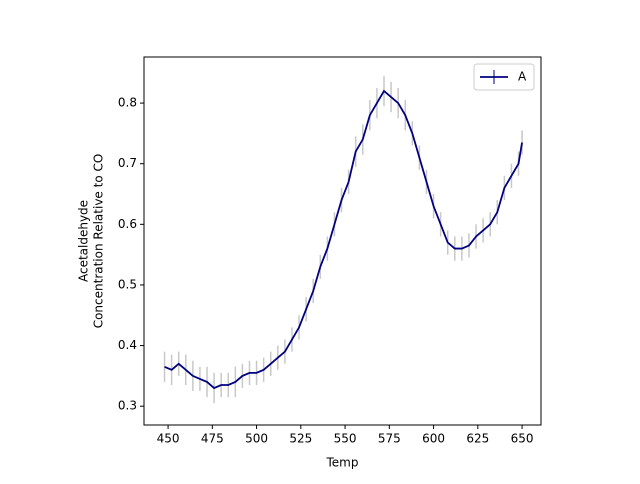 Image resolution: width=640 pixels, height=484 pixels. Describe the element at coordinates (127, 345) in the screenshot. I see `y-tick-label: 0.4` at that location.